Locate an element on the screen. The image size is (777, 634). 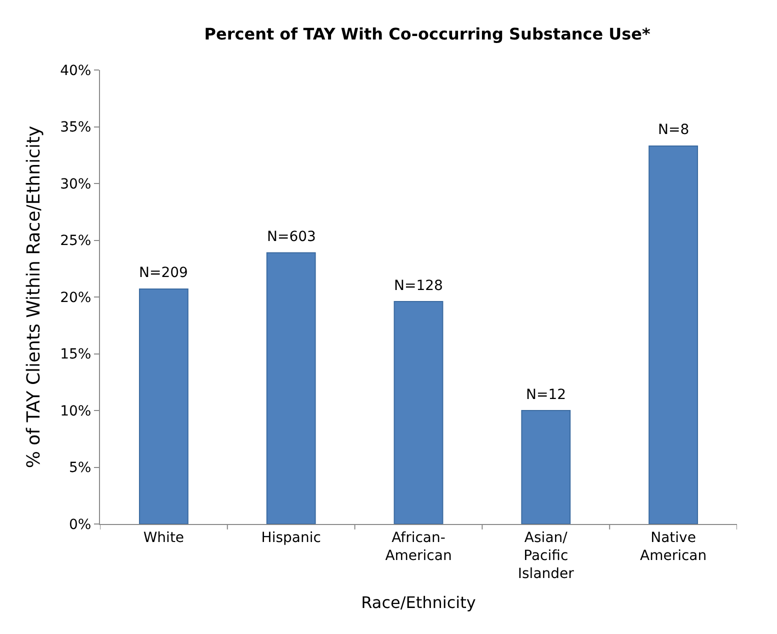
y-tick-label: 20% is located at coordinates (76, 298).